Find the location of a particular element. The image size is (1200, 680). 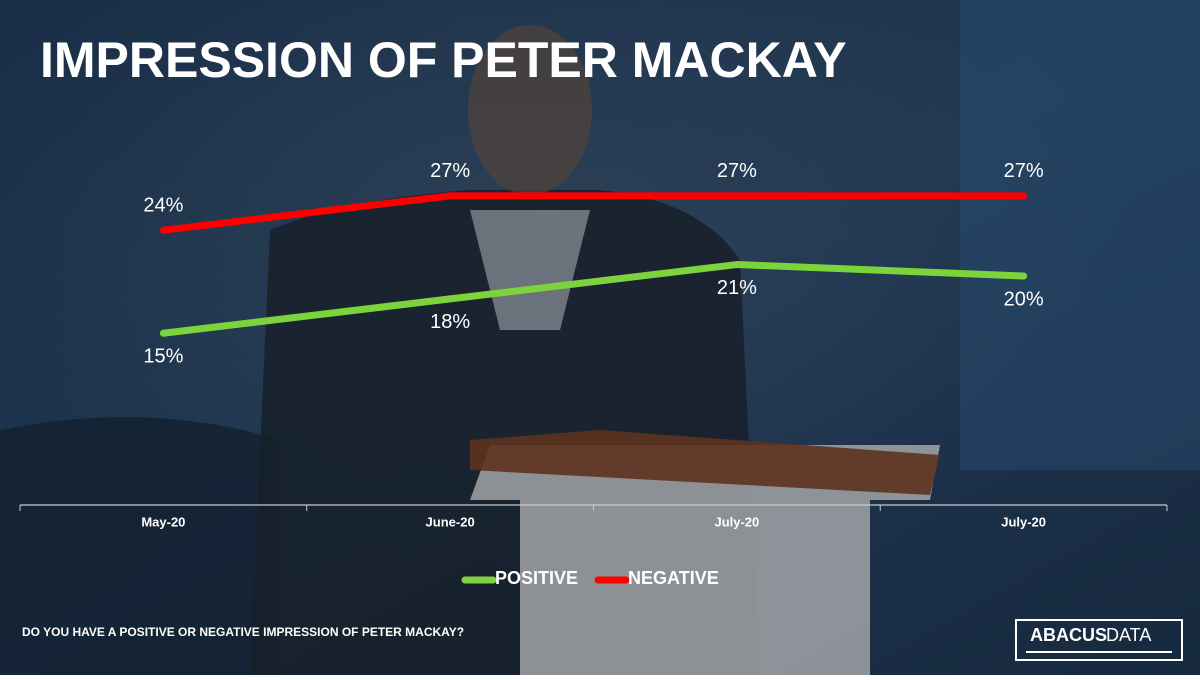

logo-word: DATA is located at coordinates (1128, 635).